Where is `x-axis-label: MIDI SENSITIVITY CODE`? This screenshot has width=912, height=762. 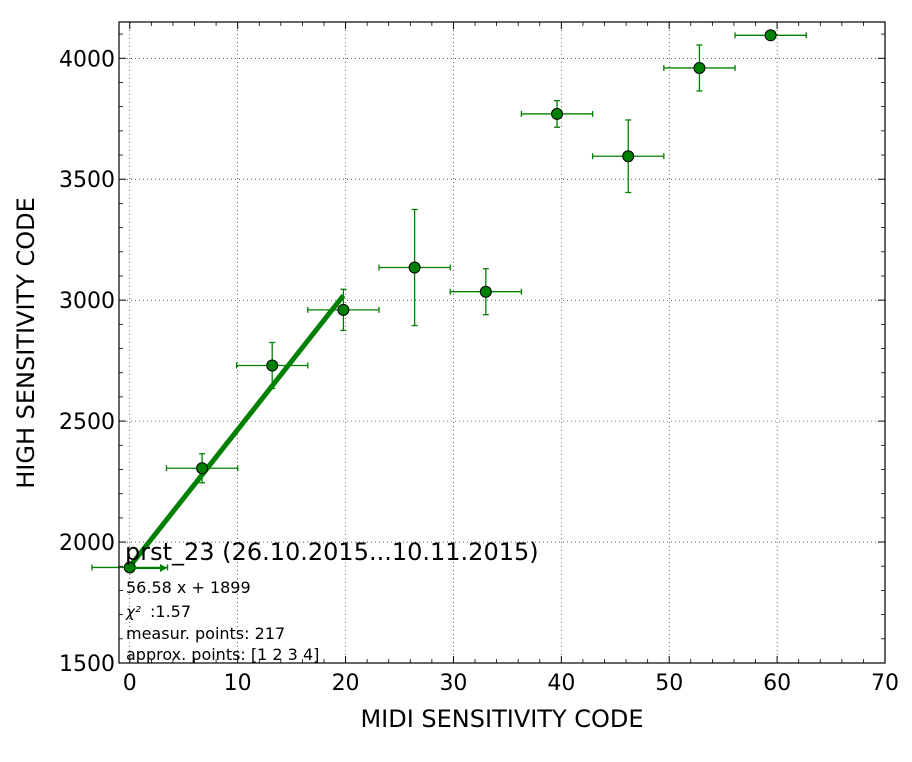 x-axis-label: MIDI SENSITIVITY CODE is located at coordinates (501, 719).